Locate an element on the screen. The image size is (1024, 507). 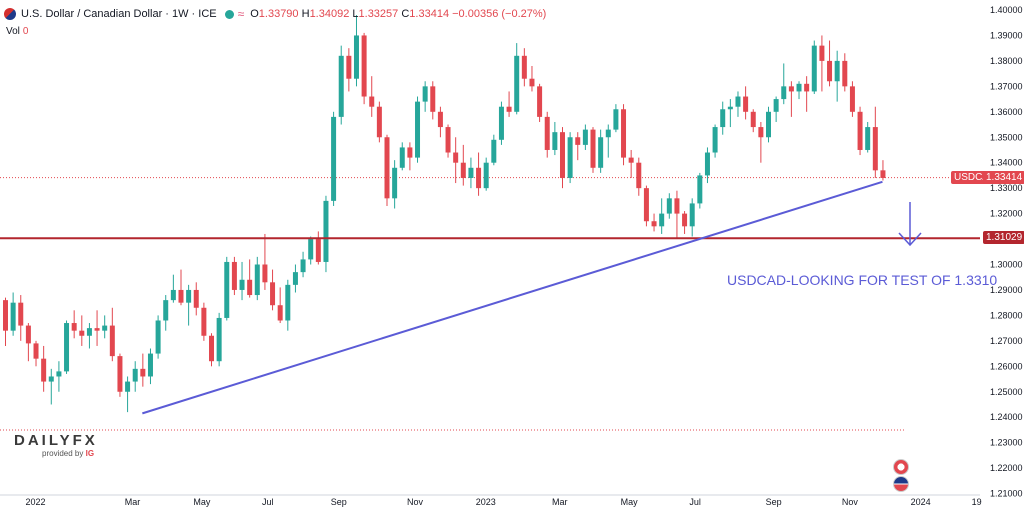
y-tick-label: 1.40000 is located at coordinates (1006, 10).